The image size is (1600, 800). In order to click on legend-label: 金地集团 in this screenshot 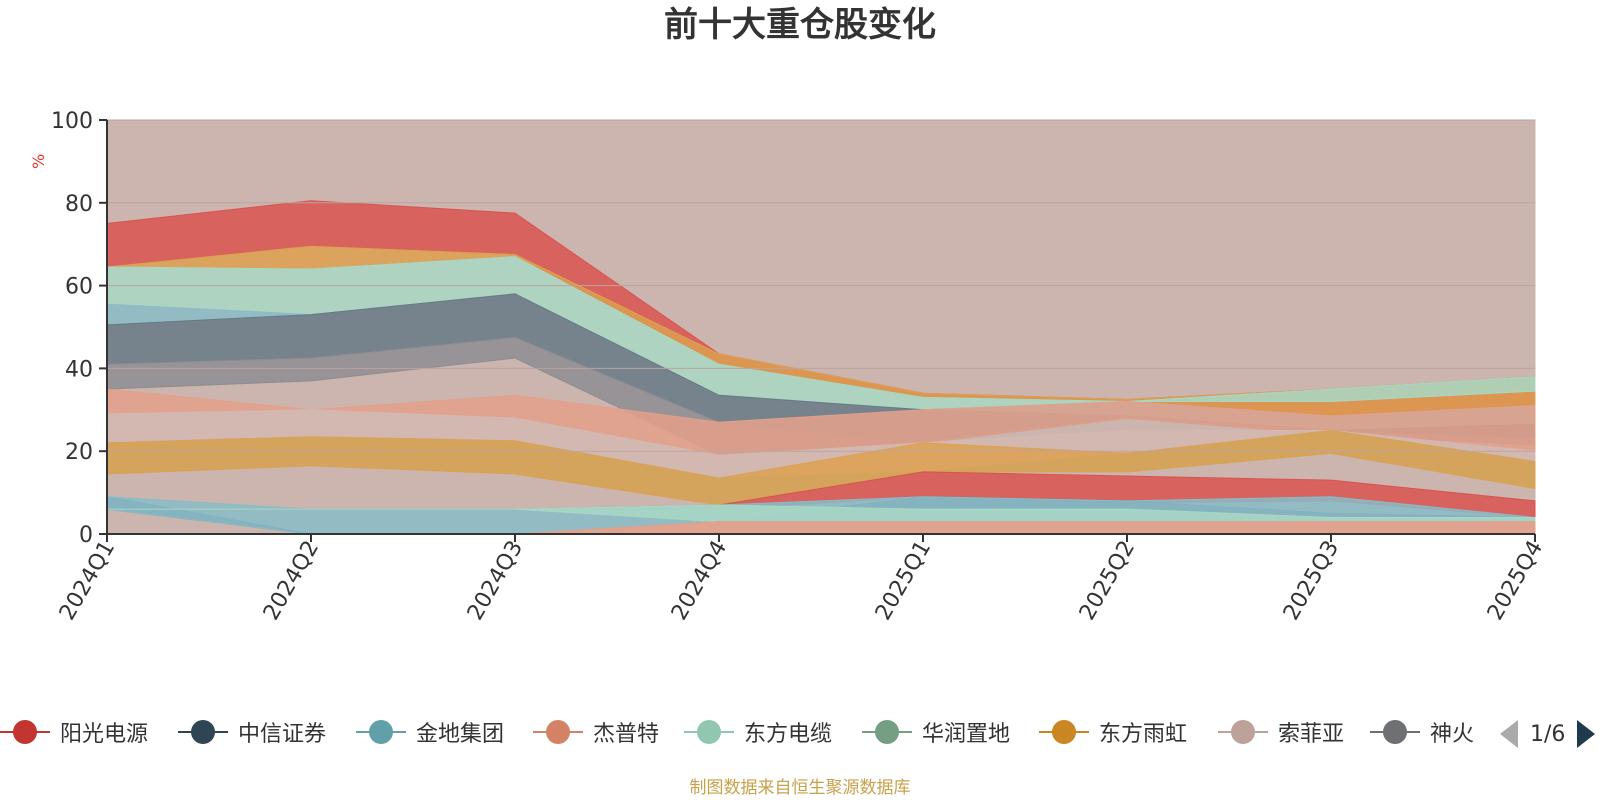, I will do `click(460, 734)`.